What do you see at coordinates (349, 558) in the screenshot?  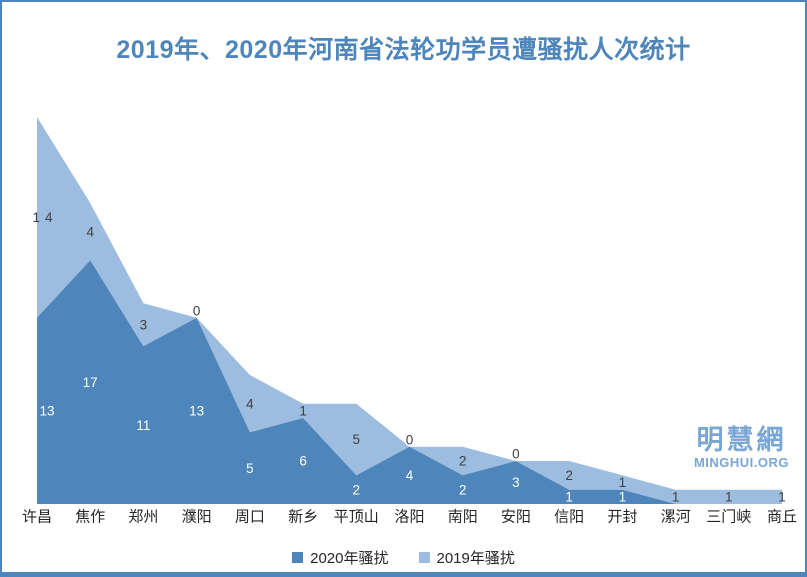 I see `legend-label-2020: 2020年骚扰` at bounding box center [349, 558].